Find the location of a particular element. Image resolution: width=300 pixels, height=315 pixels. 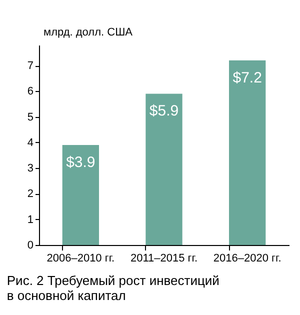

data-label: $5.9 is located at coordinates (164, 111).